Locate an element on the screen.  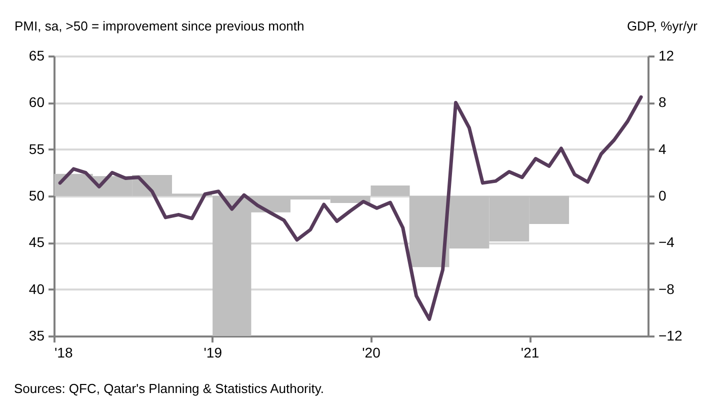
y-tick-label: 35 is located at coordinates (36, 336).